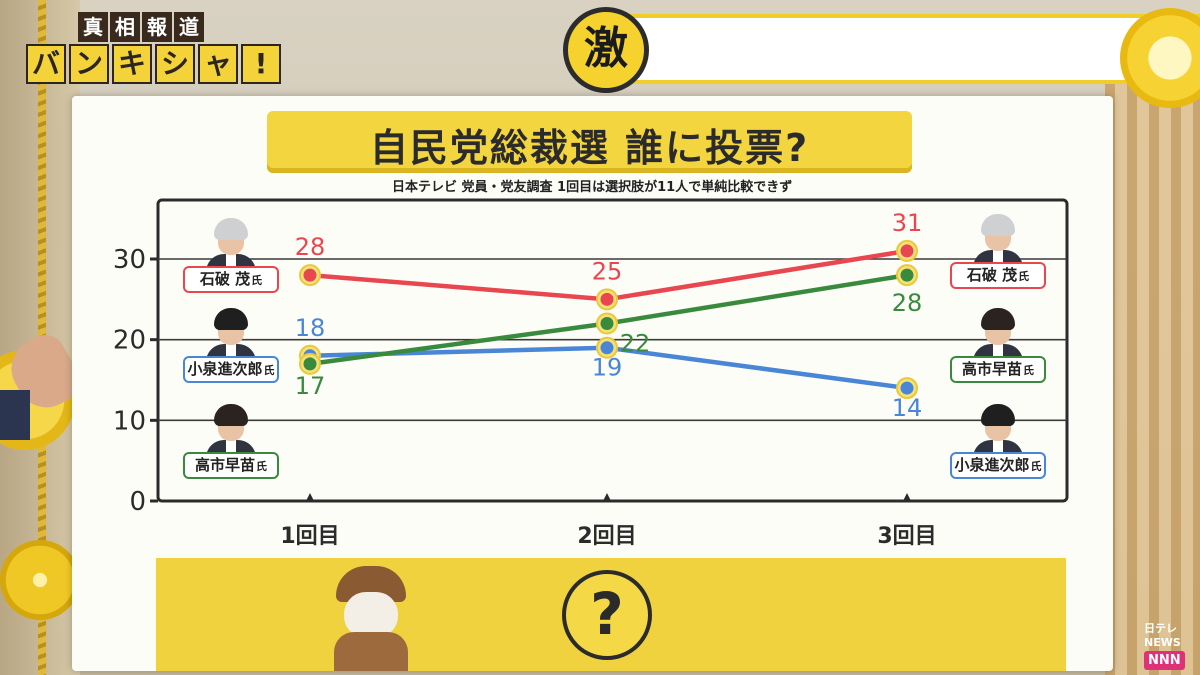  Describe the element at coordinates (129, 341) in the screenshot. I see `y-tick-label: 20` at that location.